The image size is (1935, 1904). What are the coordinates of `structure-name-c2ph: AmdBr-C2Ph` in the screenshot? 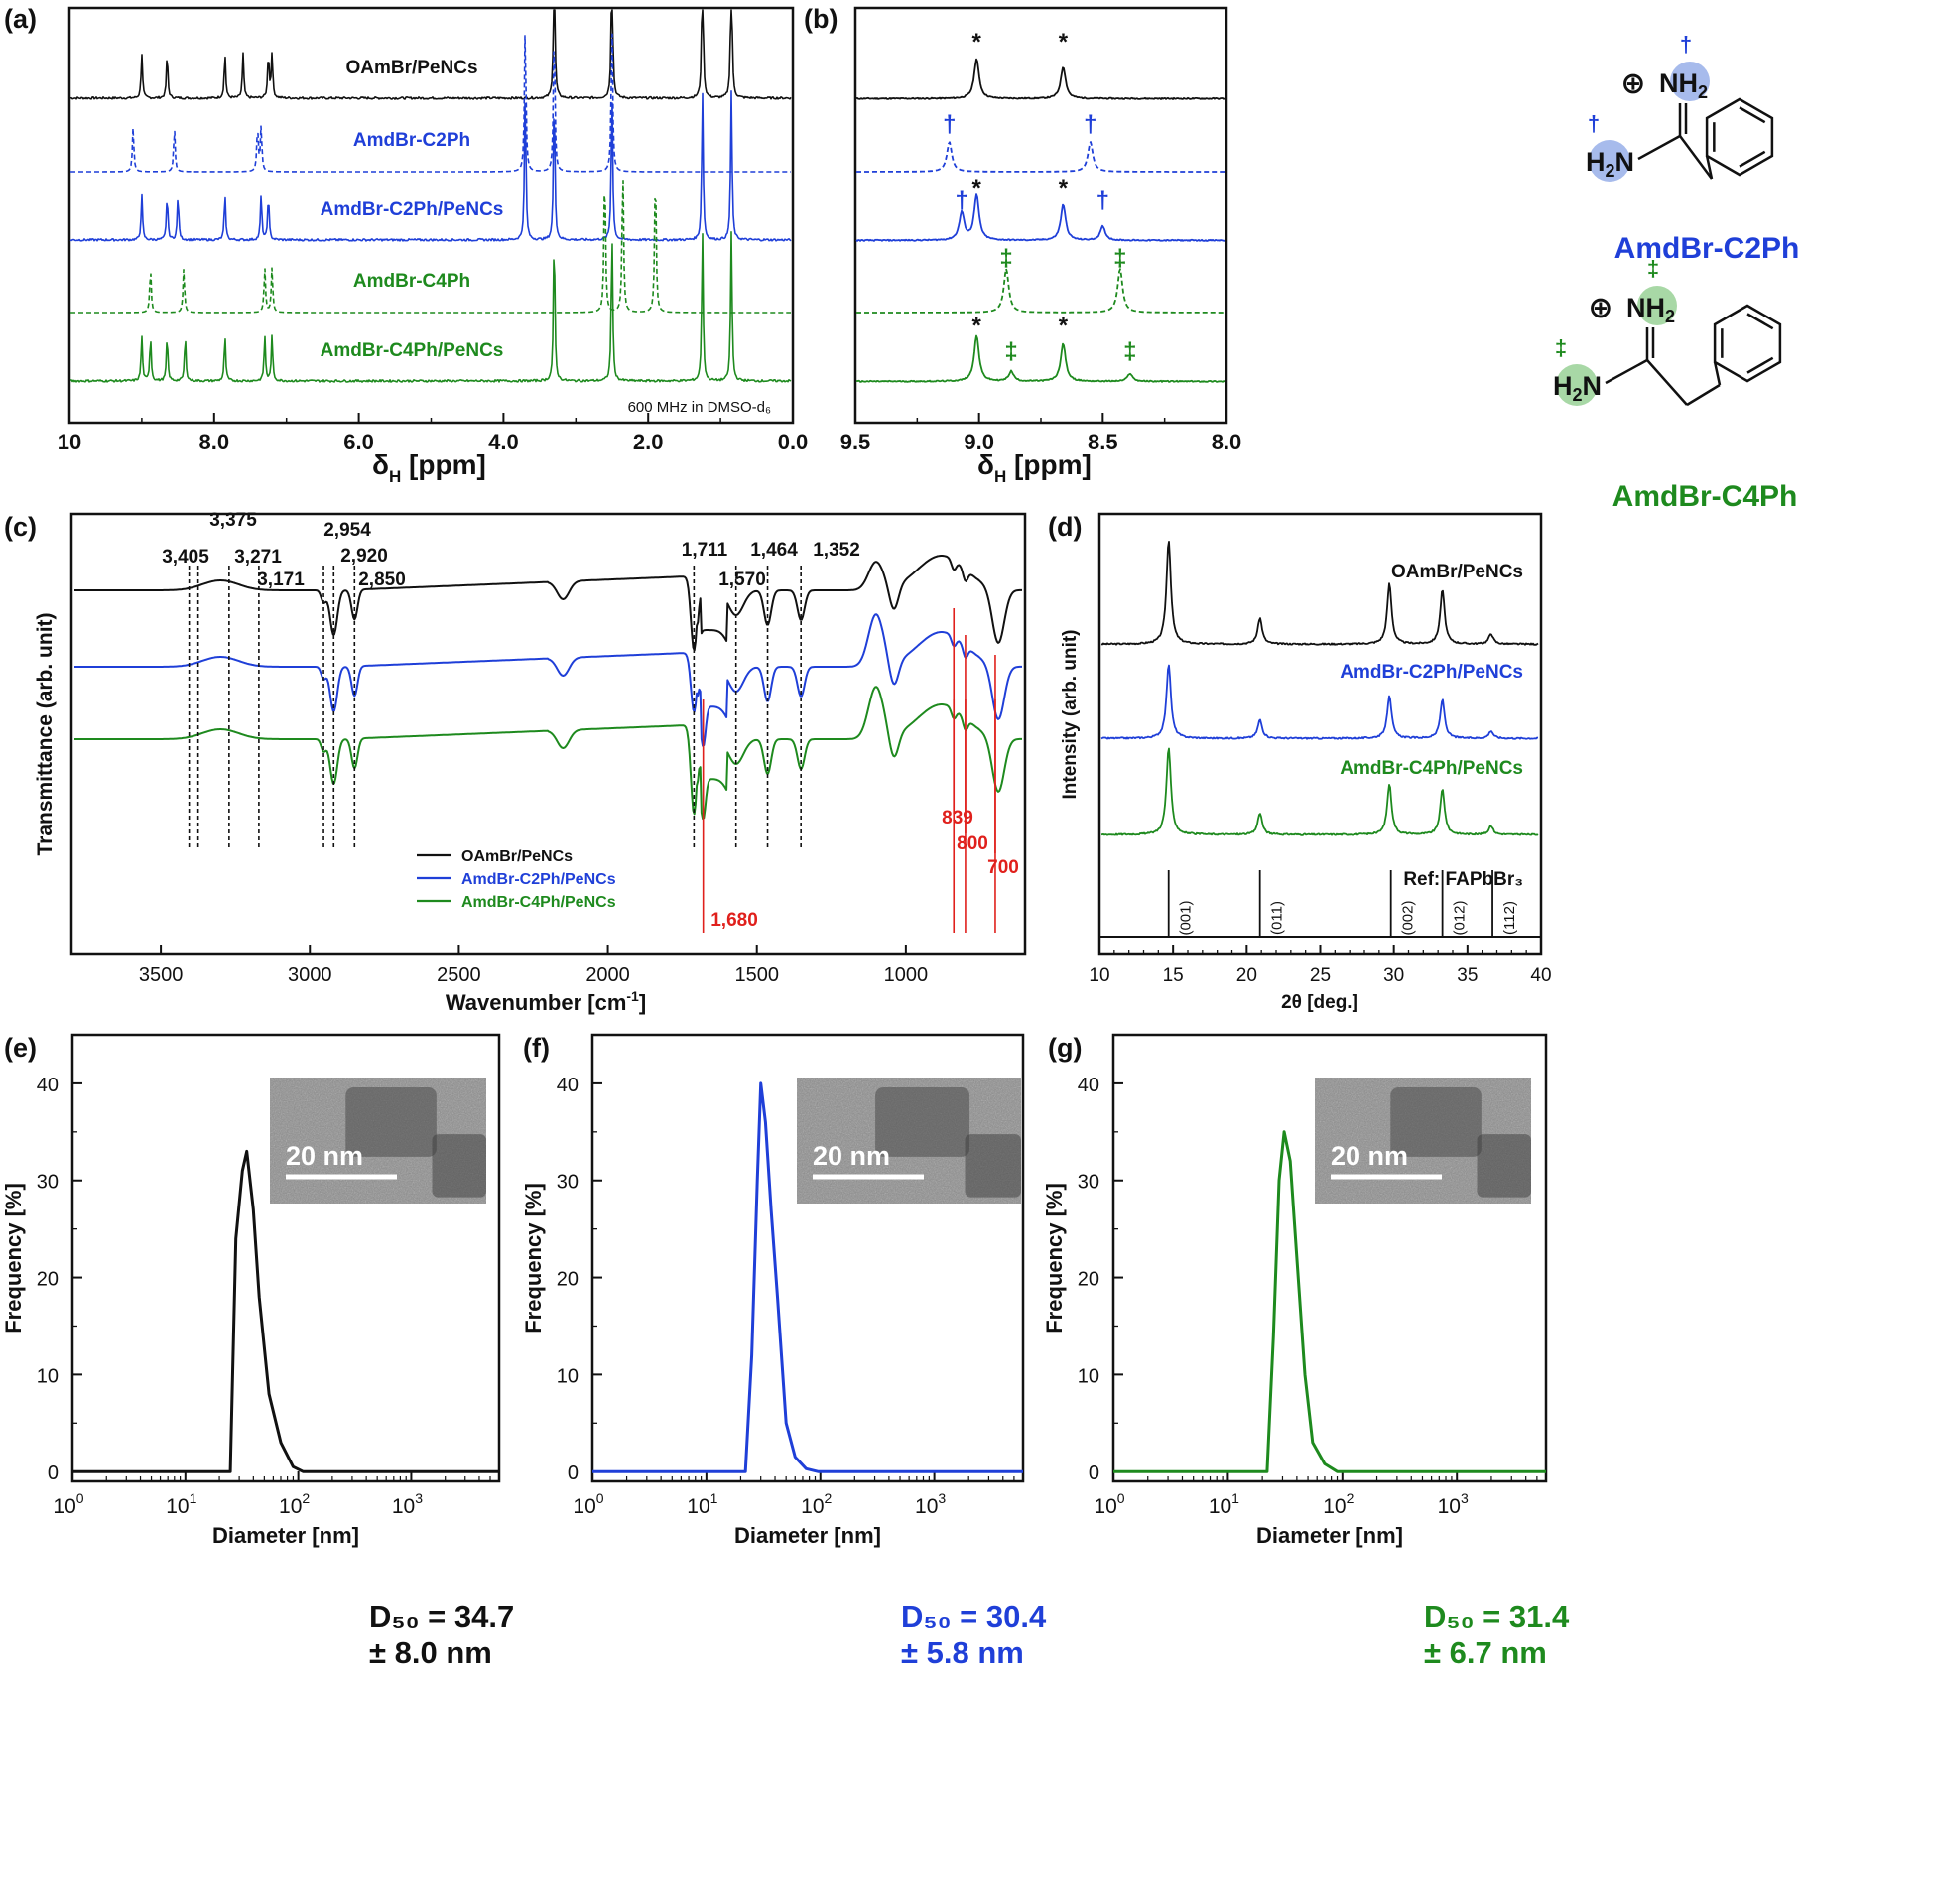 It's located at (1707, 248).